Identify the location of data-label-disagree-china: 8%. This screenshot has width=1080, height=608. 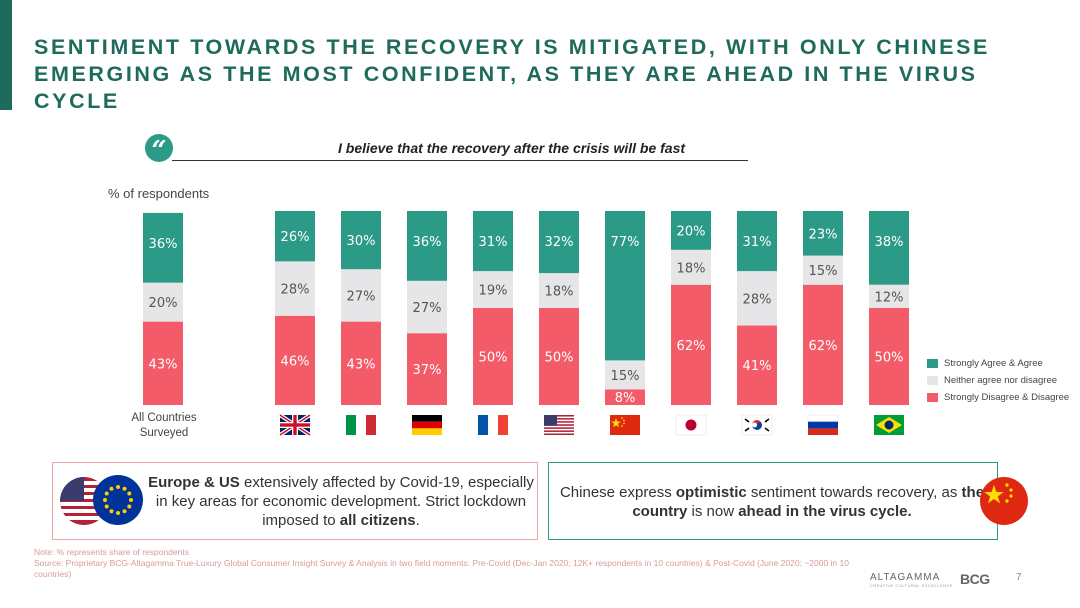
(625, 398).